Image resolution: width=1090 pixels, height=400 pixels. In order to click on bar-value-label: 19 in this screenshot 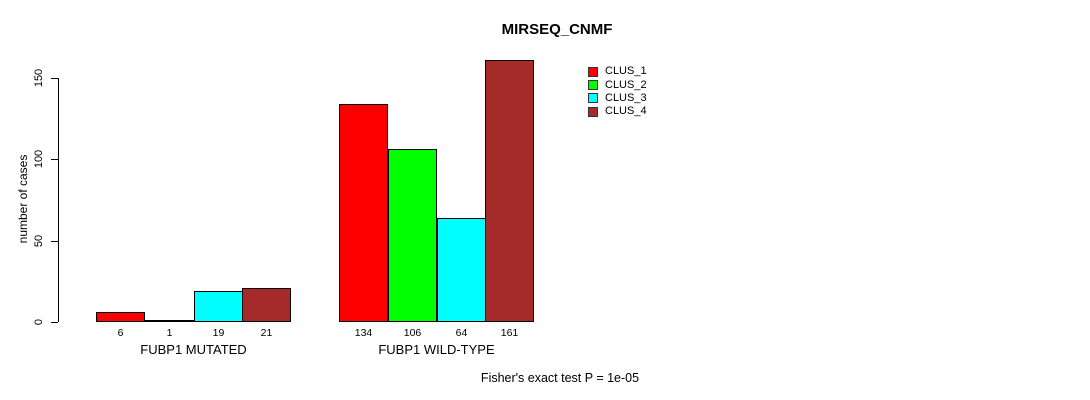, I will do `click(218, 333)`.